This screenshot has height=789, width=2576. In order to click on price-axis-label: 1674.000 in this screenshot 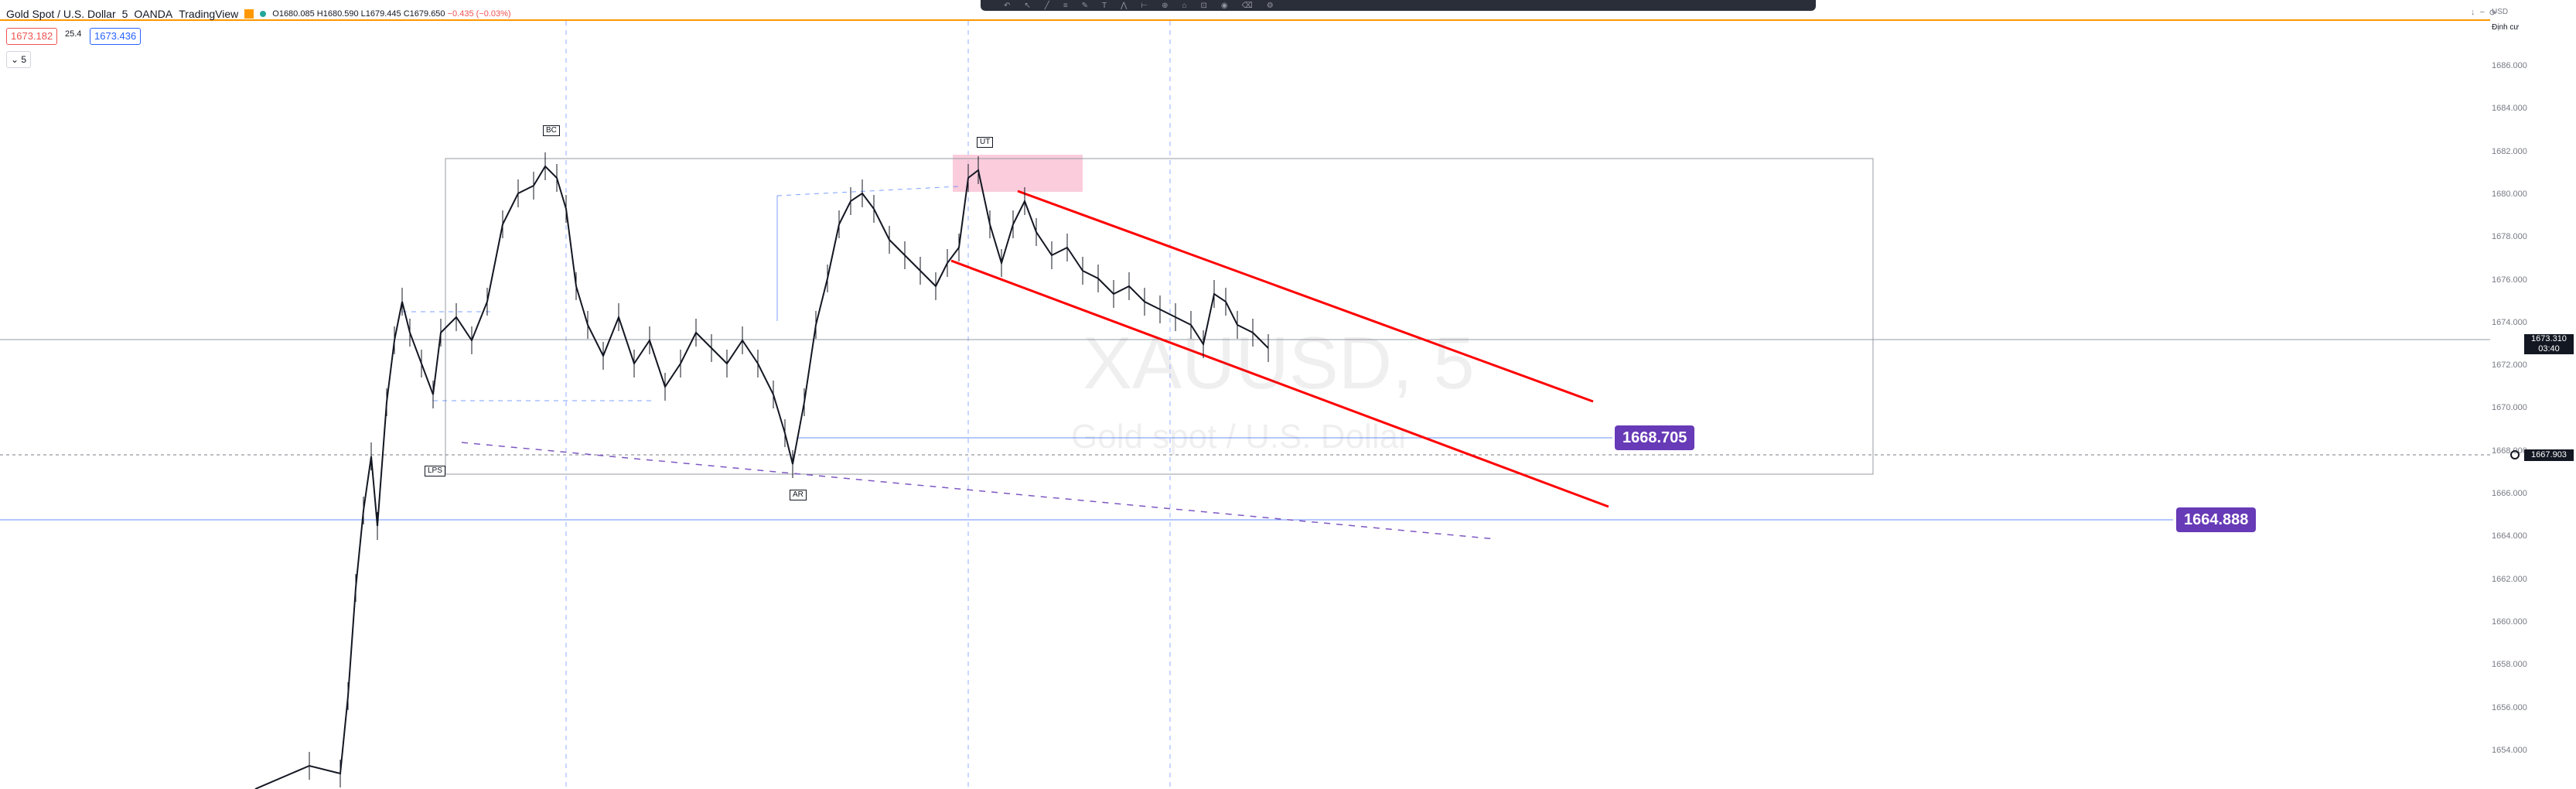, I will do `click(2510, 322)`.